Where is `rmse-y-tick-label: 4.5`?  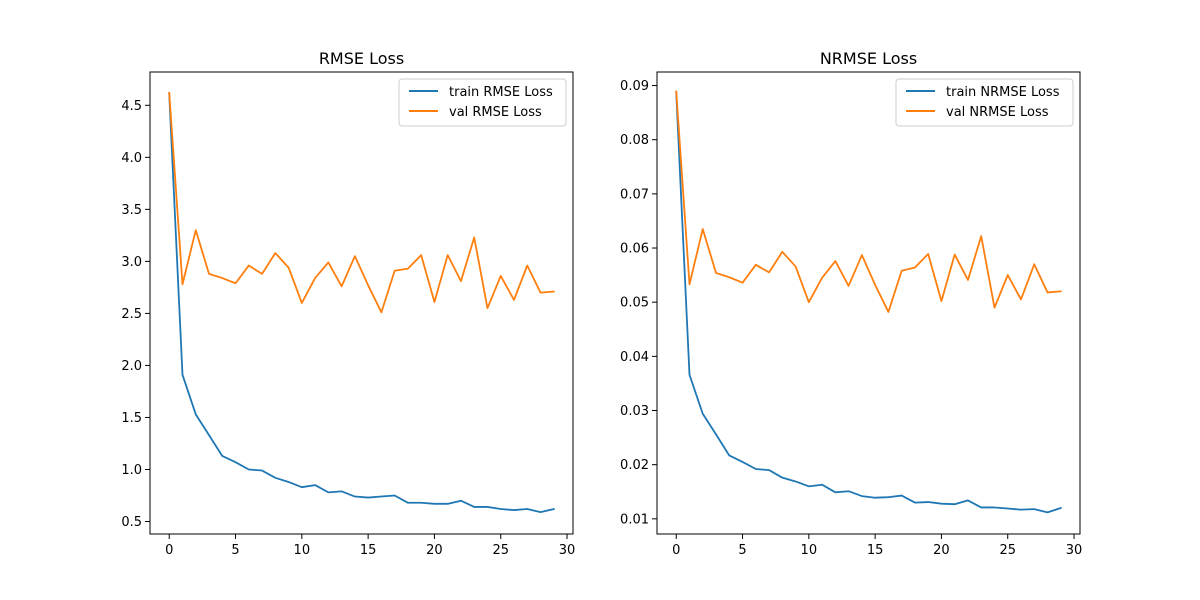 rmse-y-tick-label: 4.5 is located at coordinates (131, 106).